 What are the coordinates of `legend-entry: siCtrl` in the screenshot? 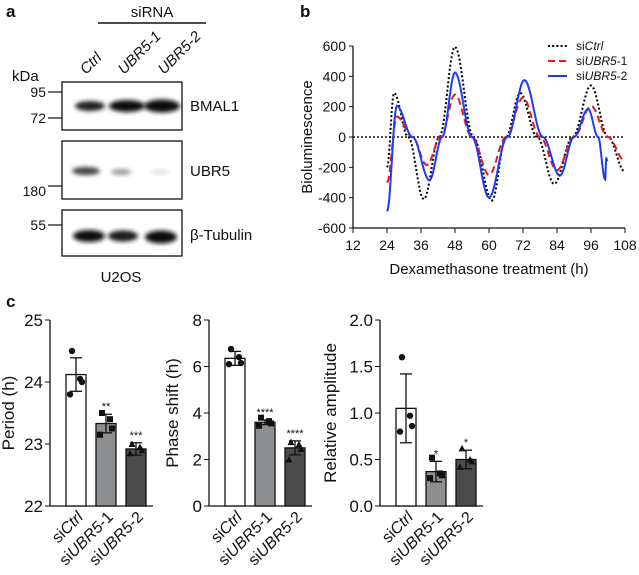 It's located at (590, 46).